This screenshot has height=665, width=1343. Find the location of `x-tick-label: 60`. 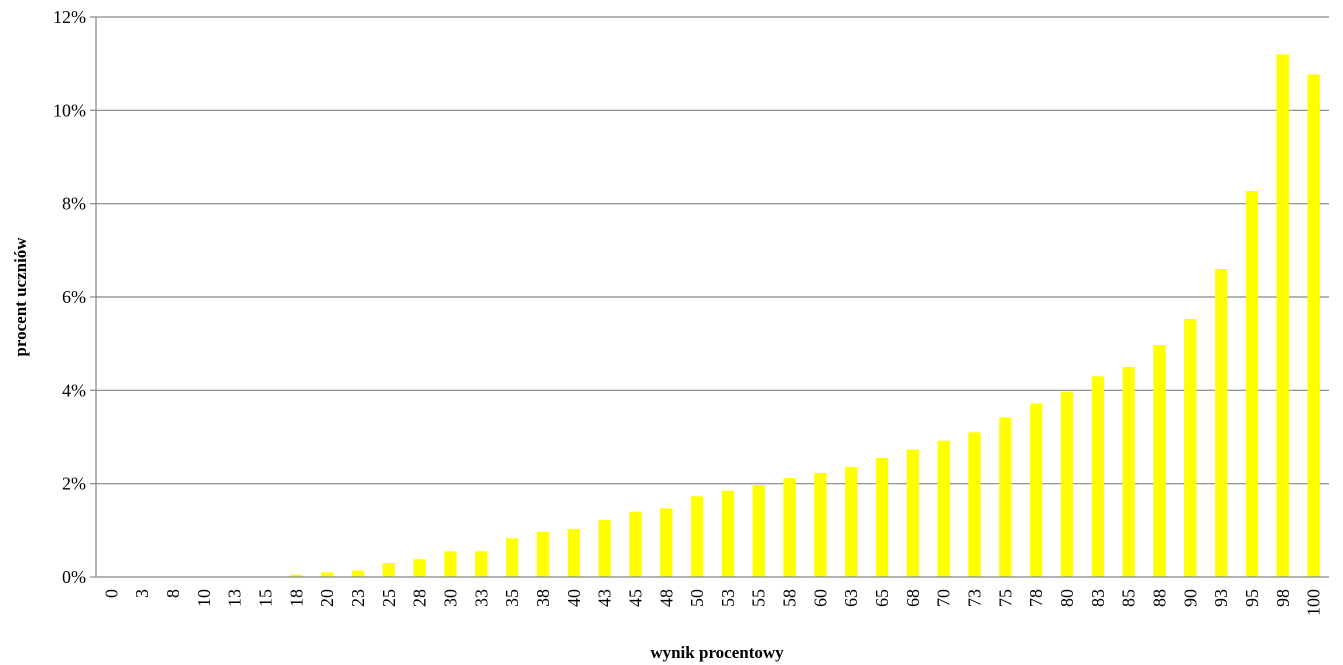

x-tick-label: 60 is located at coordinates (820, 598).